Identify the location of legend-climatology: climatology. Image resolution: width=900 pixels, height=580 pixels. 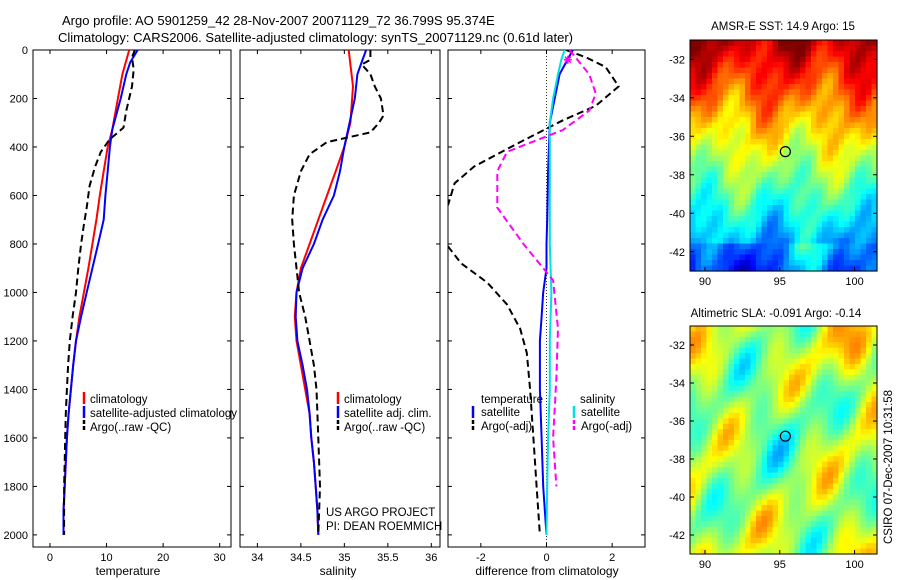
(119, 400).